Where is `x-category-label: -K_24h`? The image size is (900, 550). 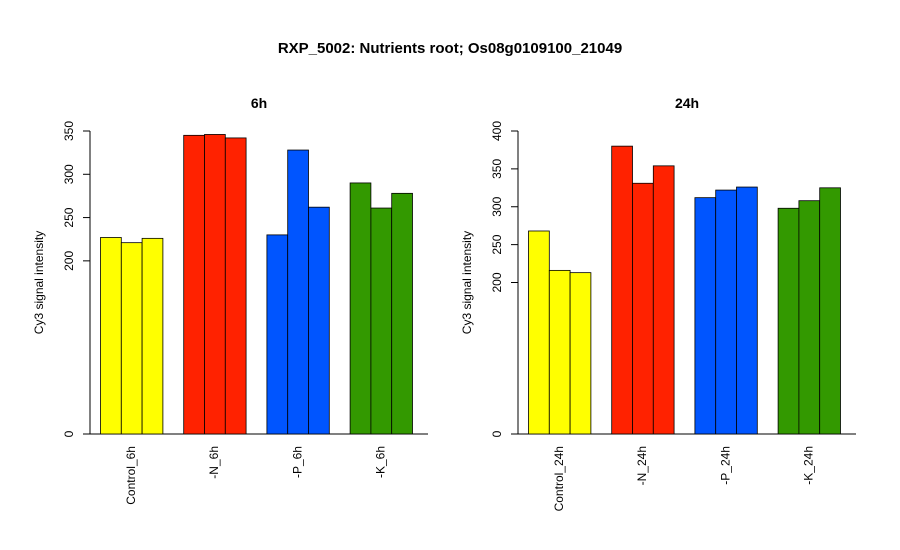 x-category-label: -K_24h is located at coordinates (808, 465).